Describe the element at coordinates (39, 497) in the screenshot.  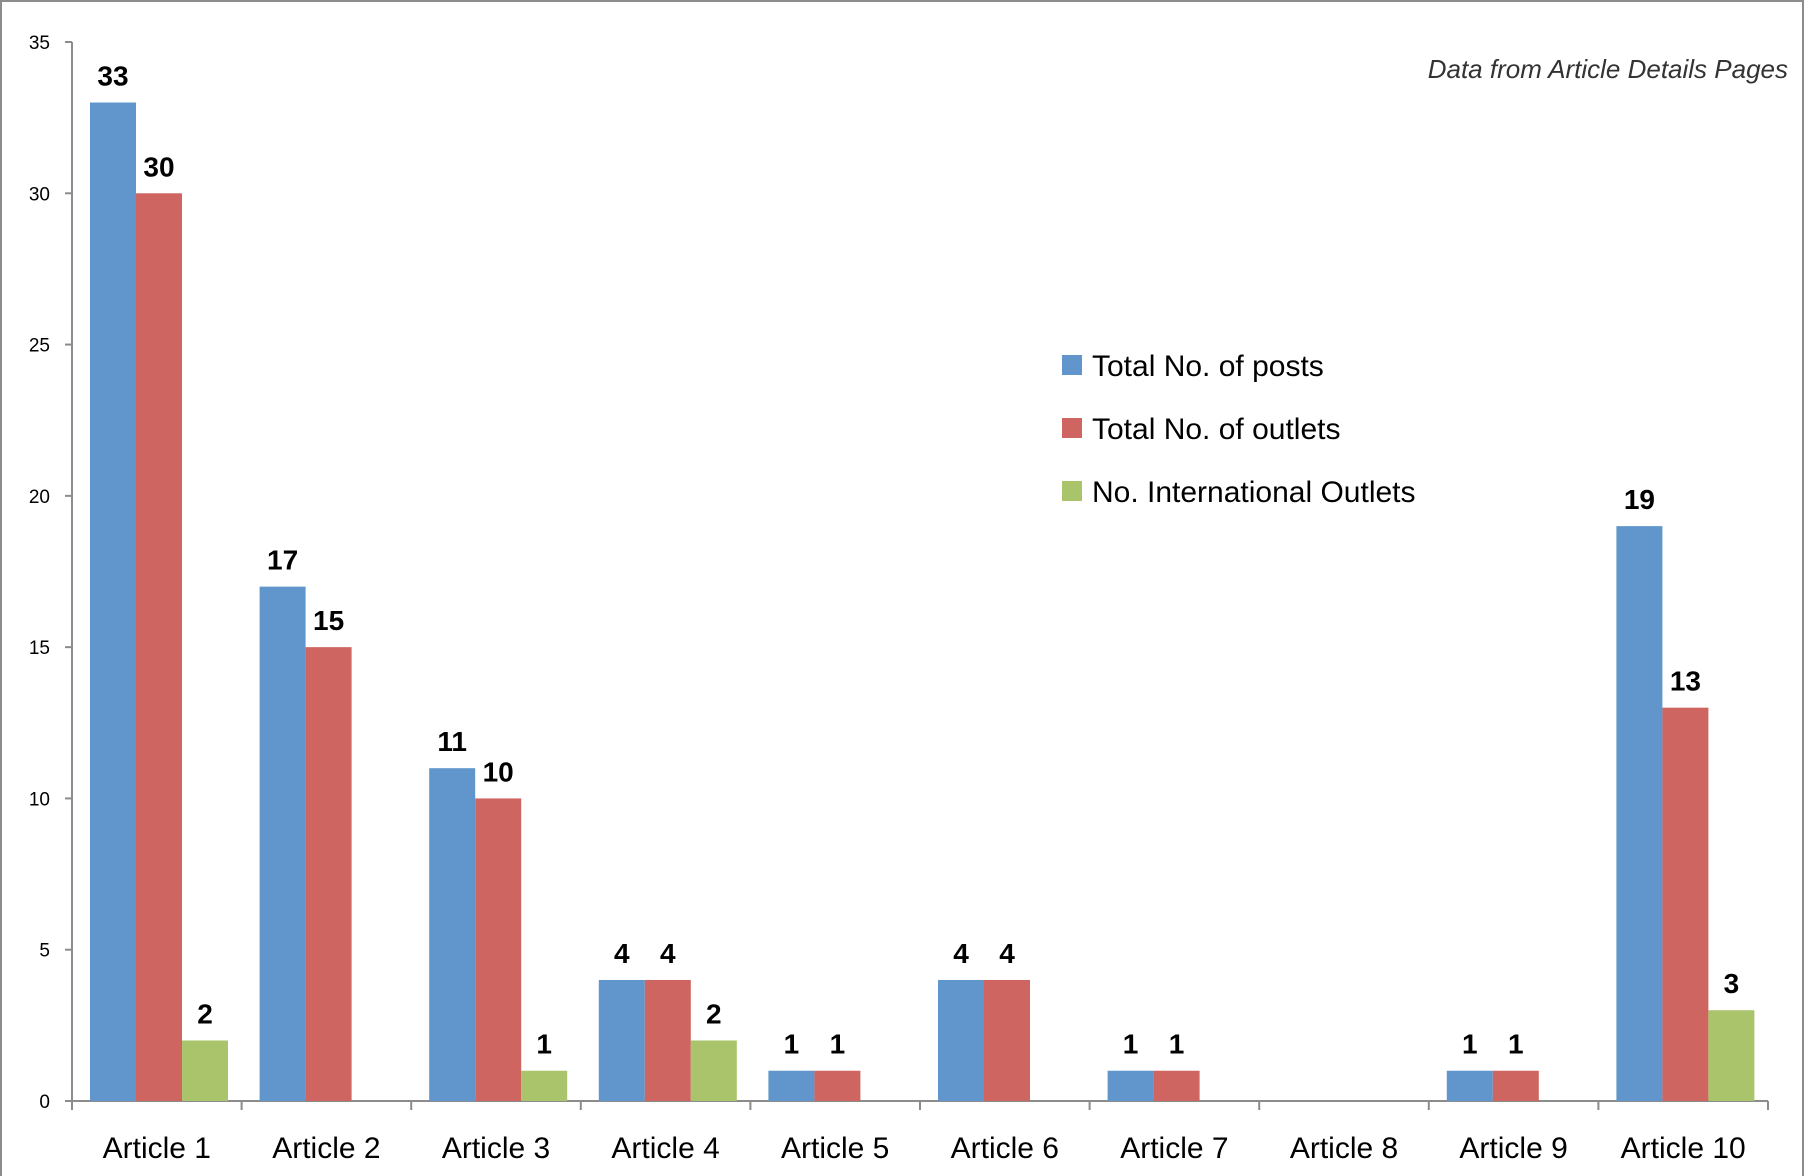
I see `y-tick-label: 20` at that location.